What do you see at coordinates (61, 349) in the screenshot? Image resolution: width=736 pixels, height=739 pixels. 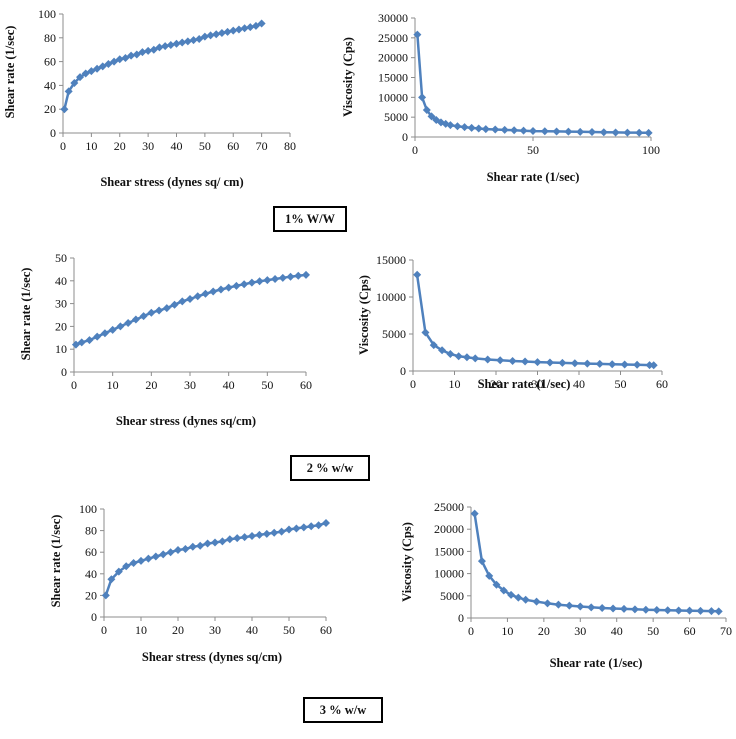 I see `y-tick-label: 10` at bounding box center [61, 349].